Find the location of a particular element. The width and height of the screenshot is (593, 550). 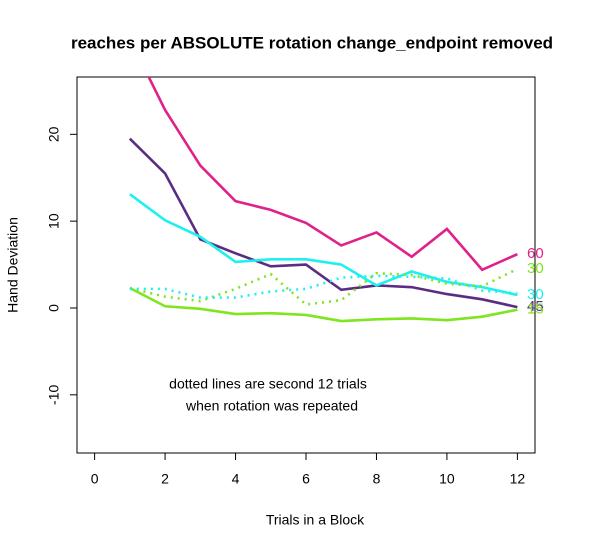

x-tick-label: 2 is located at coordinates (165, 479).